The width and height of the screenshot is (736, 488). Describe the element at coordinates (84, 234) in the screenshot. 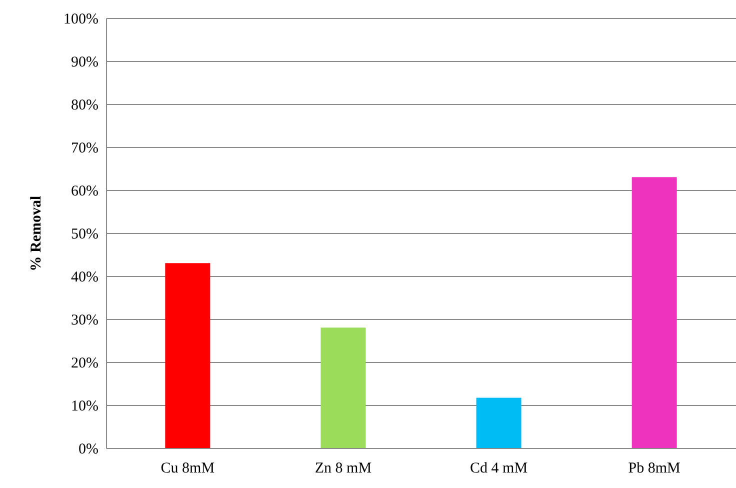

I see `y-tick-label: 50%` at that location.